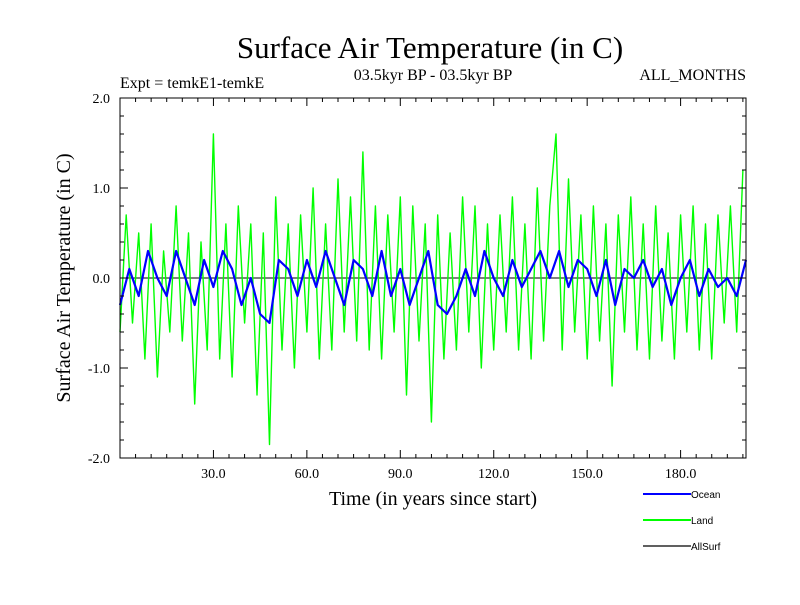 Image resolution: width=800 pixels, height=605 pixels. Describe the element at coordinates (213, 474) in the screenshot. I see `x-tick-label: 30.0` at that location.